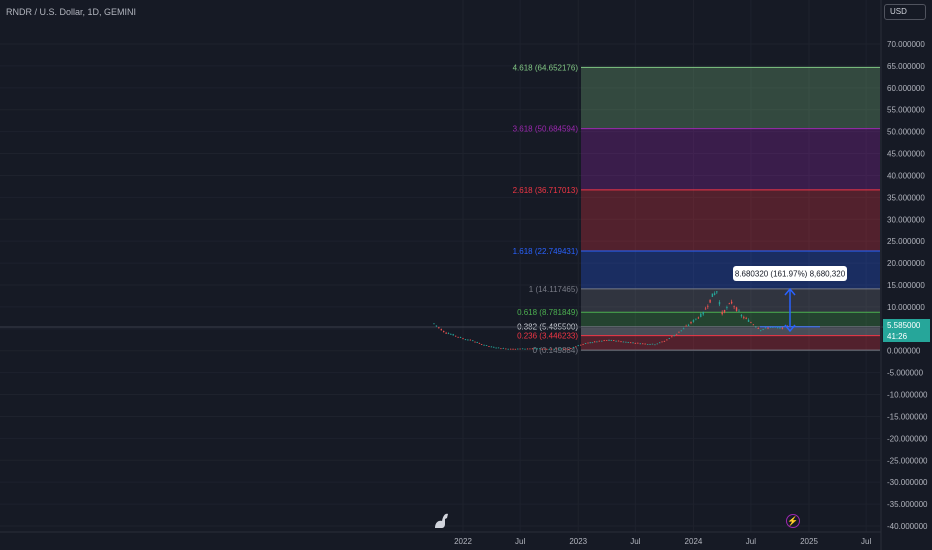  Describe the element at coordinates (905, 12) in the screenshot. I see `currency-button: USD` at that location.